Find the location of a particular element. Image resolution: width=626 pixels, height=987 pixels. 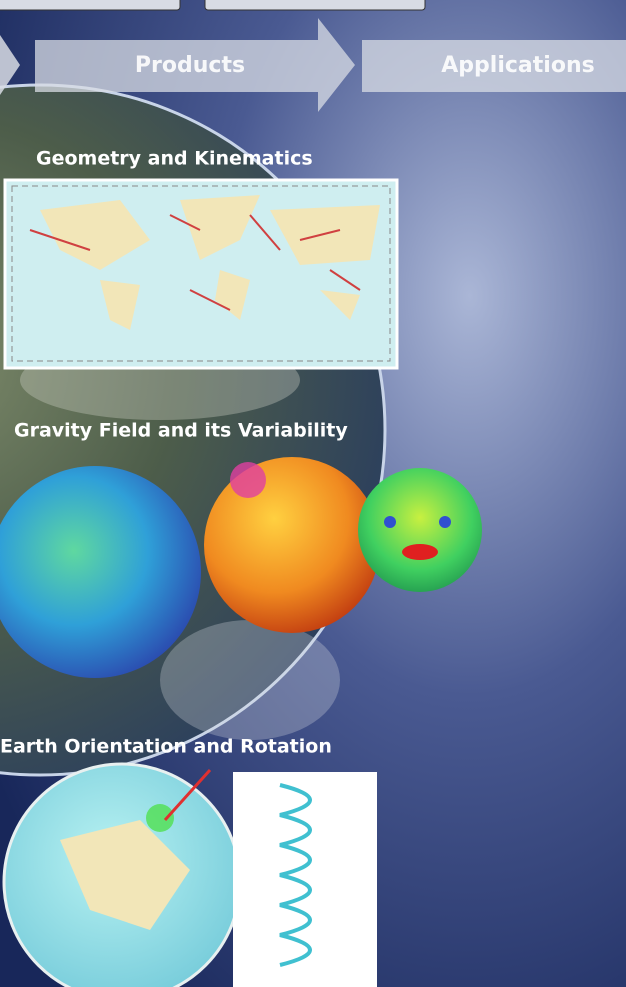

flow-box is located at coordinates (494, 66).